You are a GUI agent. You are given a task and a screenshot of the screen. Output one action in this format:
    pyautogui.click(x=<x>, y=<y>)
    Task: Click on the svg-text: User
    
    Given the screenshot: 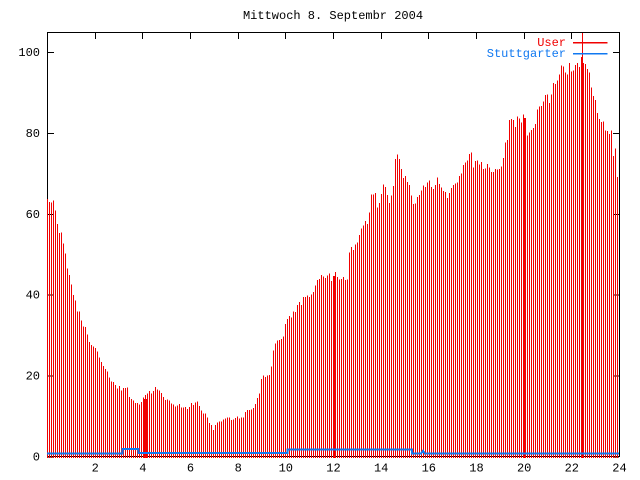 What is the action you would take?
    pyautogui.click(x=551, y=43)
    